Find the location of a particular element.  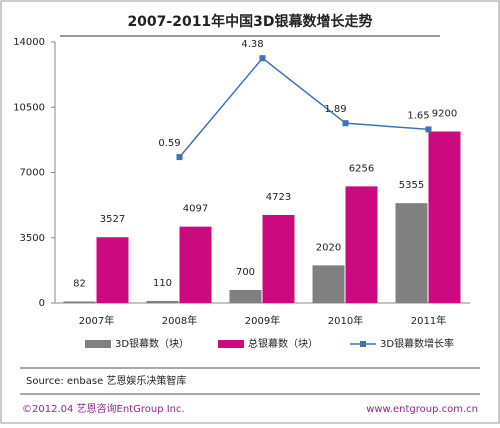

legend-label: 总银幕数（块） is located at coordinates (283, 343).